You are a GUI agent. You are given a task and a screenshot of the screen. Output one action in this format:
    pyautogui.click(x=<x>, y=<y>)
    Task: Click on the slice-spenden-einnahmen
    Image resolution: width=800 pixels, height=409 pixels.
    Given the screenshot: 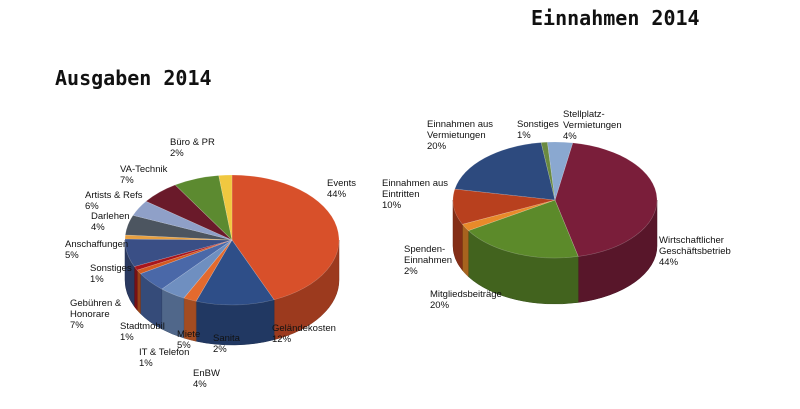 What is the action you would take?
    pyautogui.click(x=508, y=215)
    